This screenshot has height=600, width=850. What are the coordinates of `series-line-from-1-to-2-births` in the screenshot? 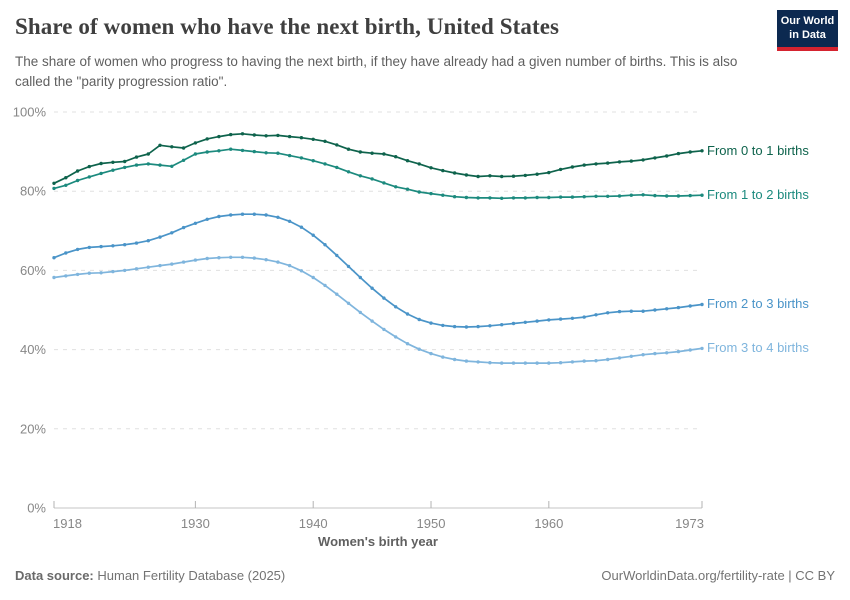 It's located at (378, 174).